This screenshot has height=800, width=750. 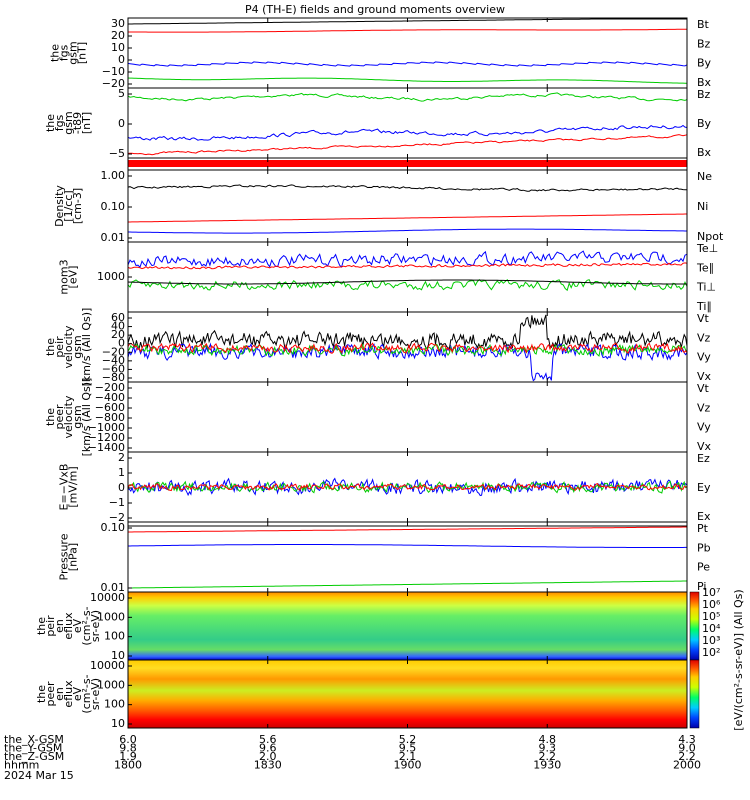 What do you see at coordinates (86, 417) in the screenshot?
I see `panel-ylabel: [km/s (All Qs)]` at bounding box center [86, 417].